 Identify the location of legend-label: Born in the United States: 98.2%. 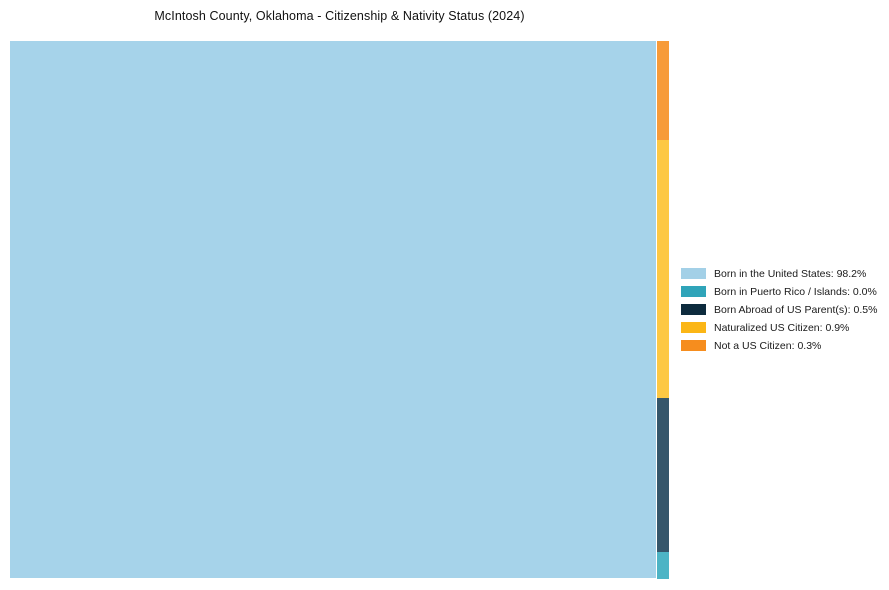
(790, 273).